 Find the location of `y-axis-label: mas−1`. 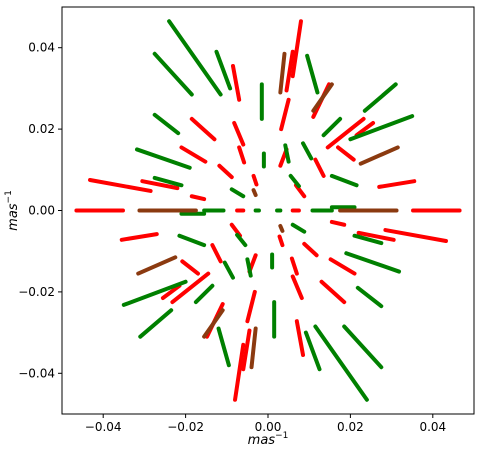

y-axis-label: mas−1 is located at coordinates (12, 210).